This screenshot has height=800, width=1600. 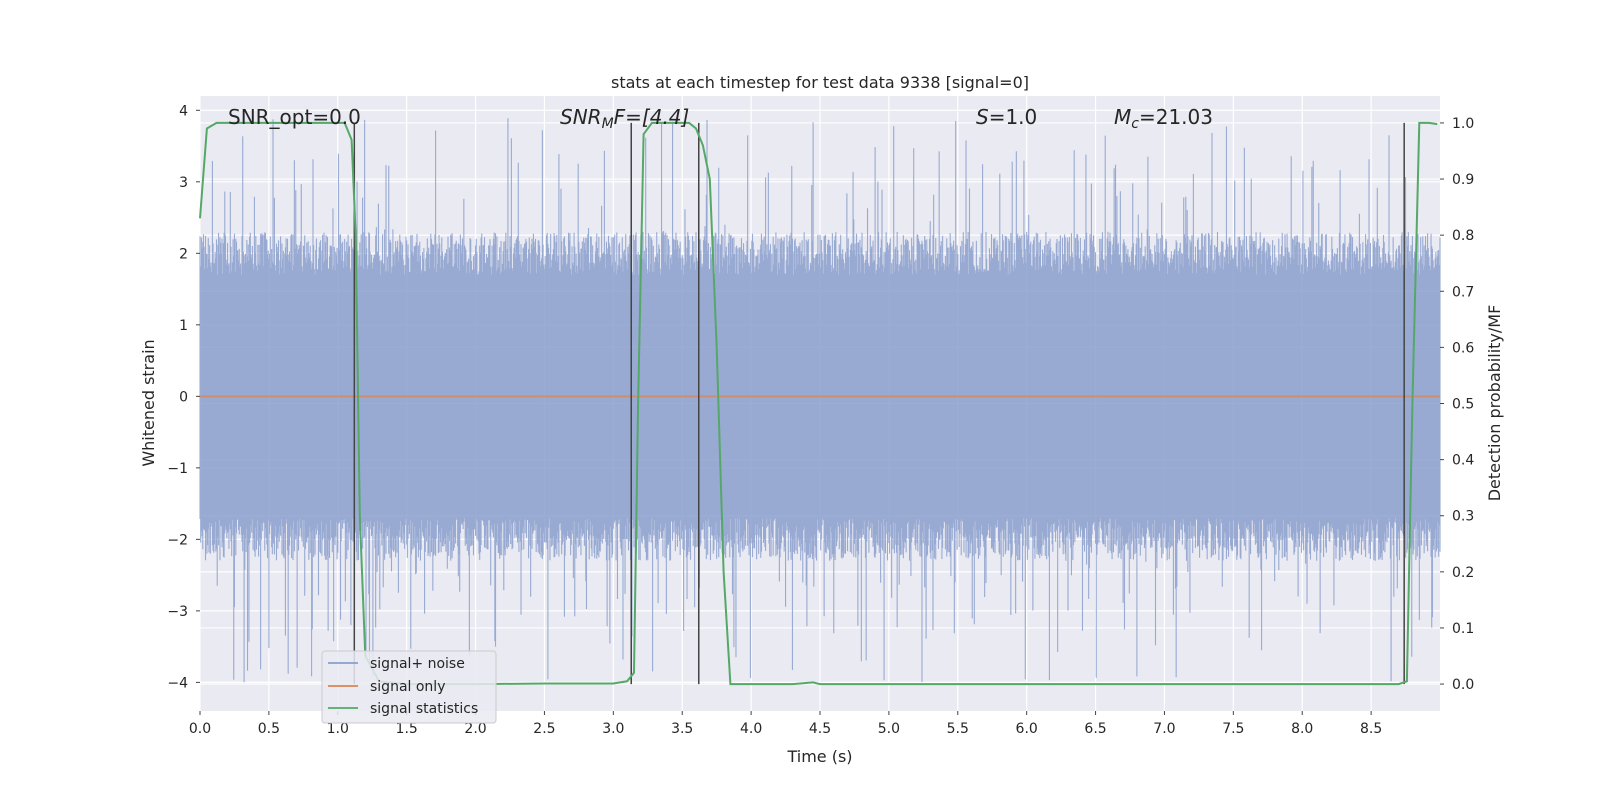 What do you see at coordinates (294, 117) in the screenshot?
I see `annotation-snr-opt: SNR_opt=0.0` at bounding box center [294, 117].